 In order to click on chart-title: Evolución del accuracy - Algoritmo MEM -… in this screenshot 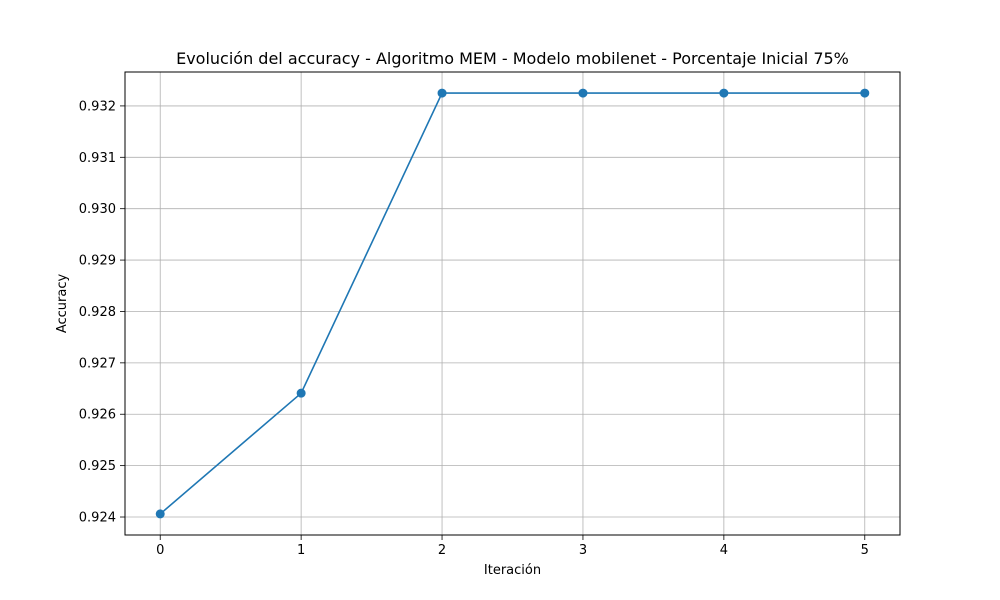, I will do `click(512, 58)`.